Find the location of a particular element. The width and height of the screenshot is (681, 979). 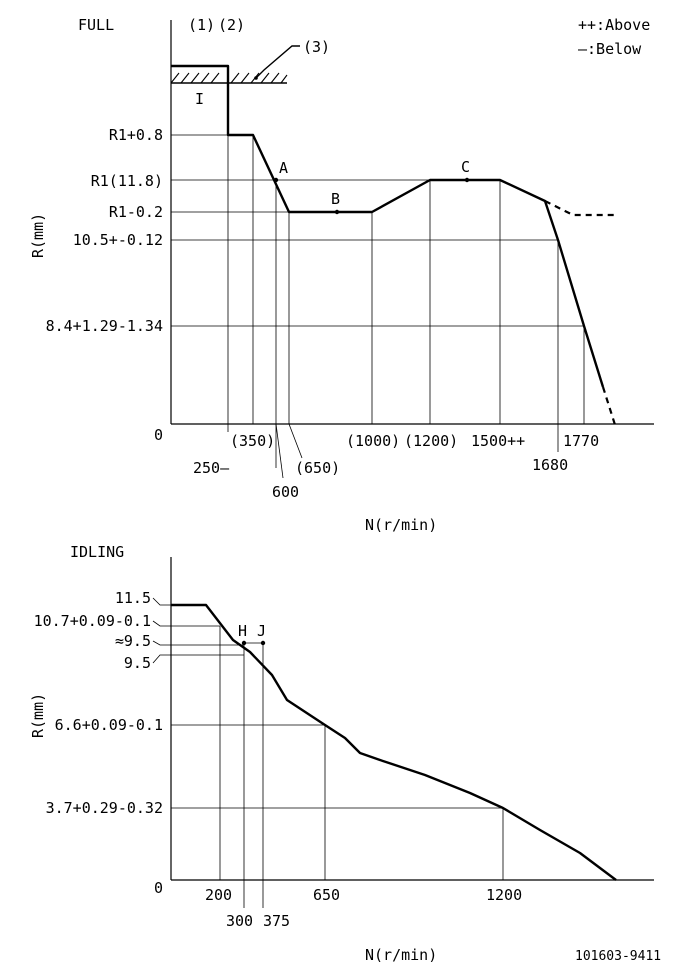

point-h-dot is located at coordinates (244, 643).